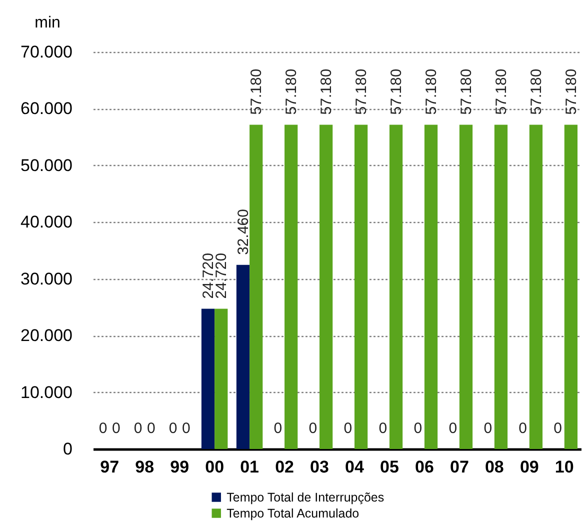 This screenshot has width=583, height=523. I want to click on y-tick-label: 10.000, so click(46, 392).